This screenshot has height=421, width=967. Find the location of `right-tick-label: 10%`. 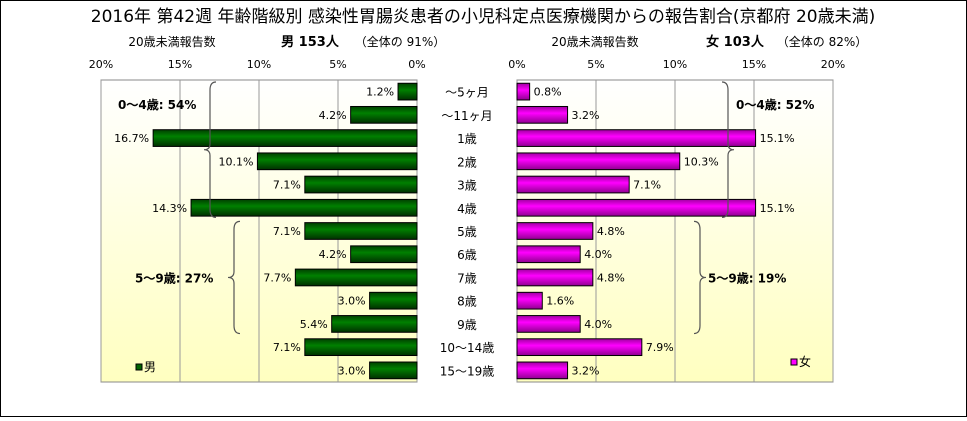

right-tick-label: 10% is located at coordinates (675, 64).